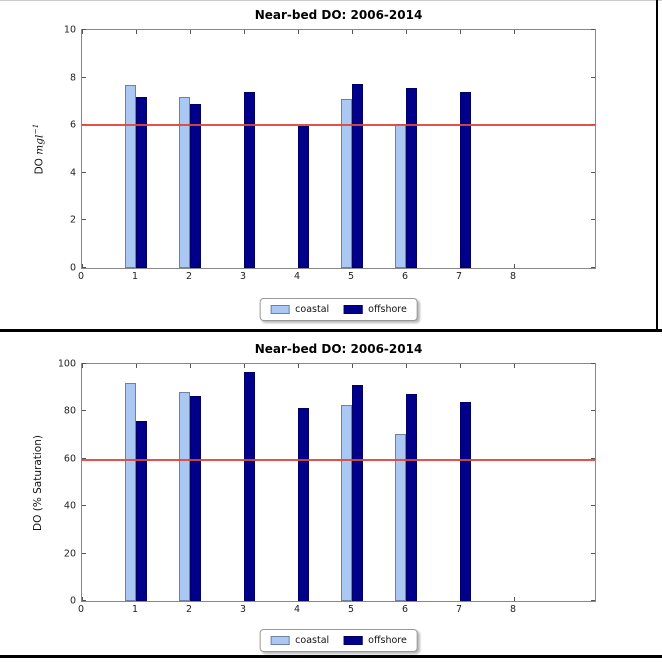 Image resolution: width=662 pixels, height=662 pixels. What do you see at coordinates (66, 364) in the screenshot?
I see `y-tick-label: 100` at bounding box center [66, 364].